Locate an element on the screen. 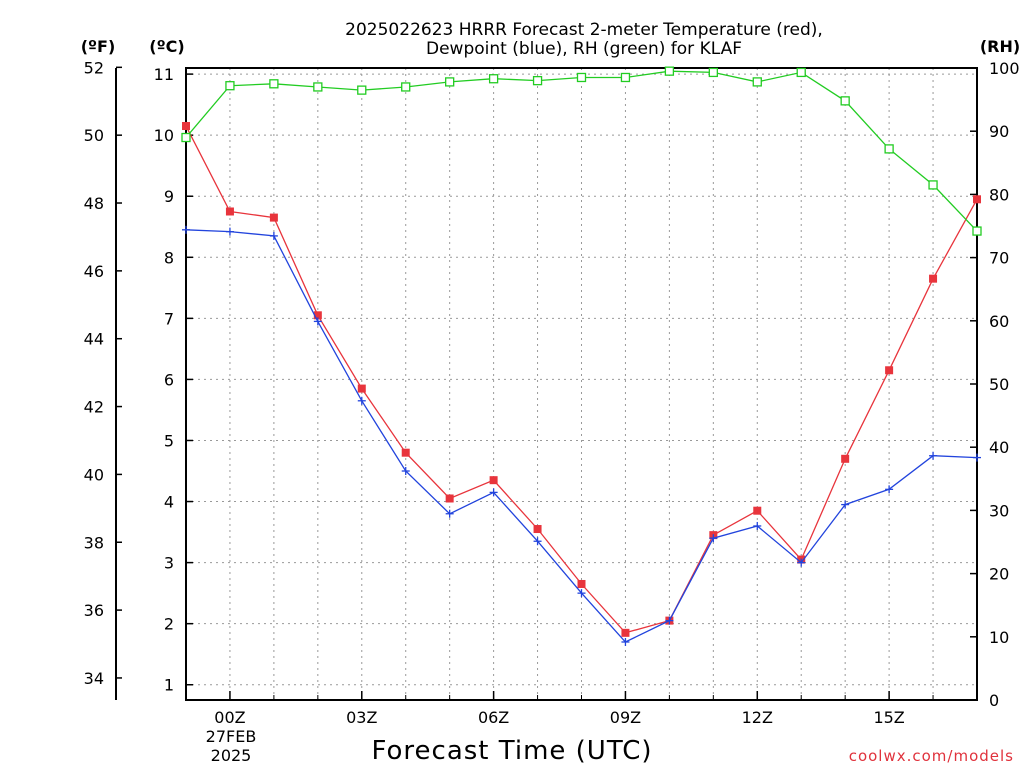 The height and width of the screenshot is (772, 1024). celsius-tick-label: 4 is located at coordinates (169, 502).